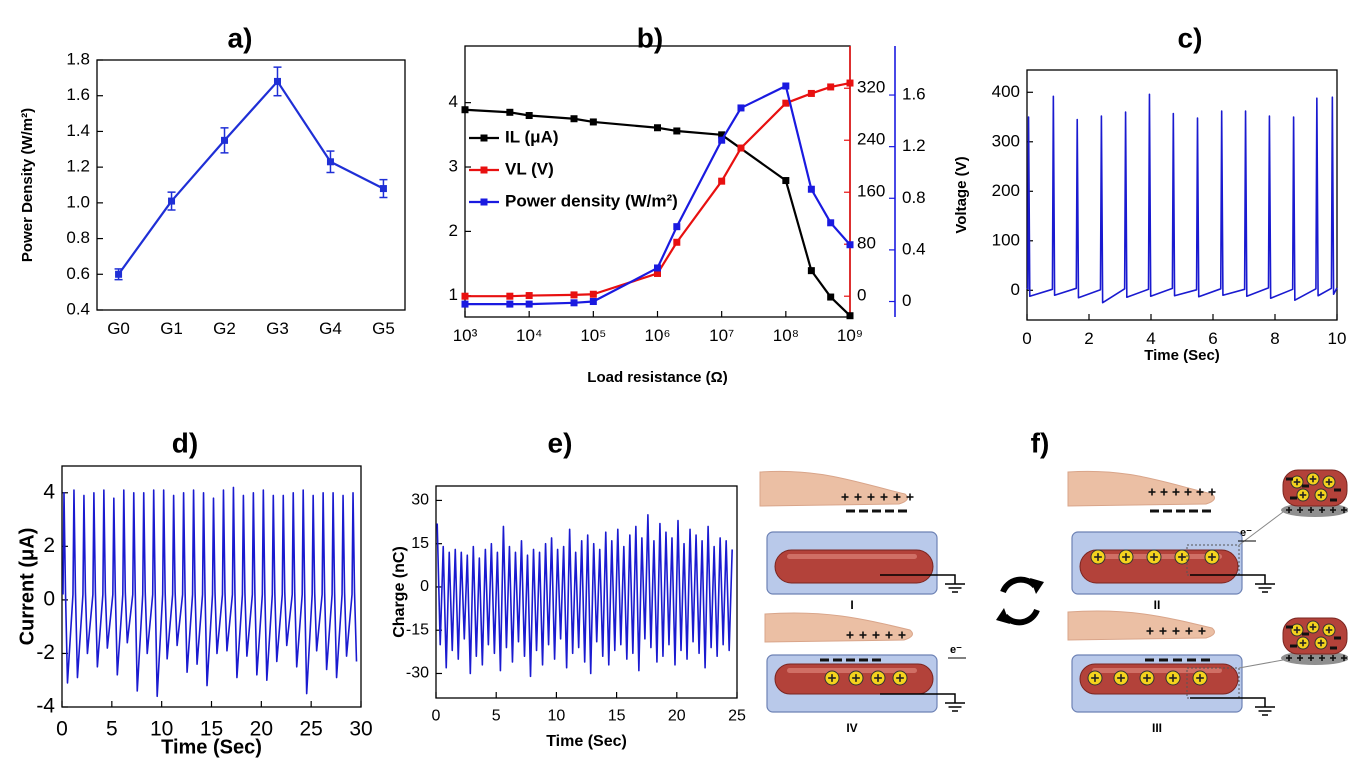  Describe the element at coordinates (851, 605) in the screenshot. I see `stage-label: I` at that location.